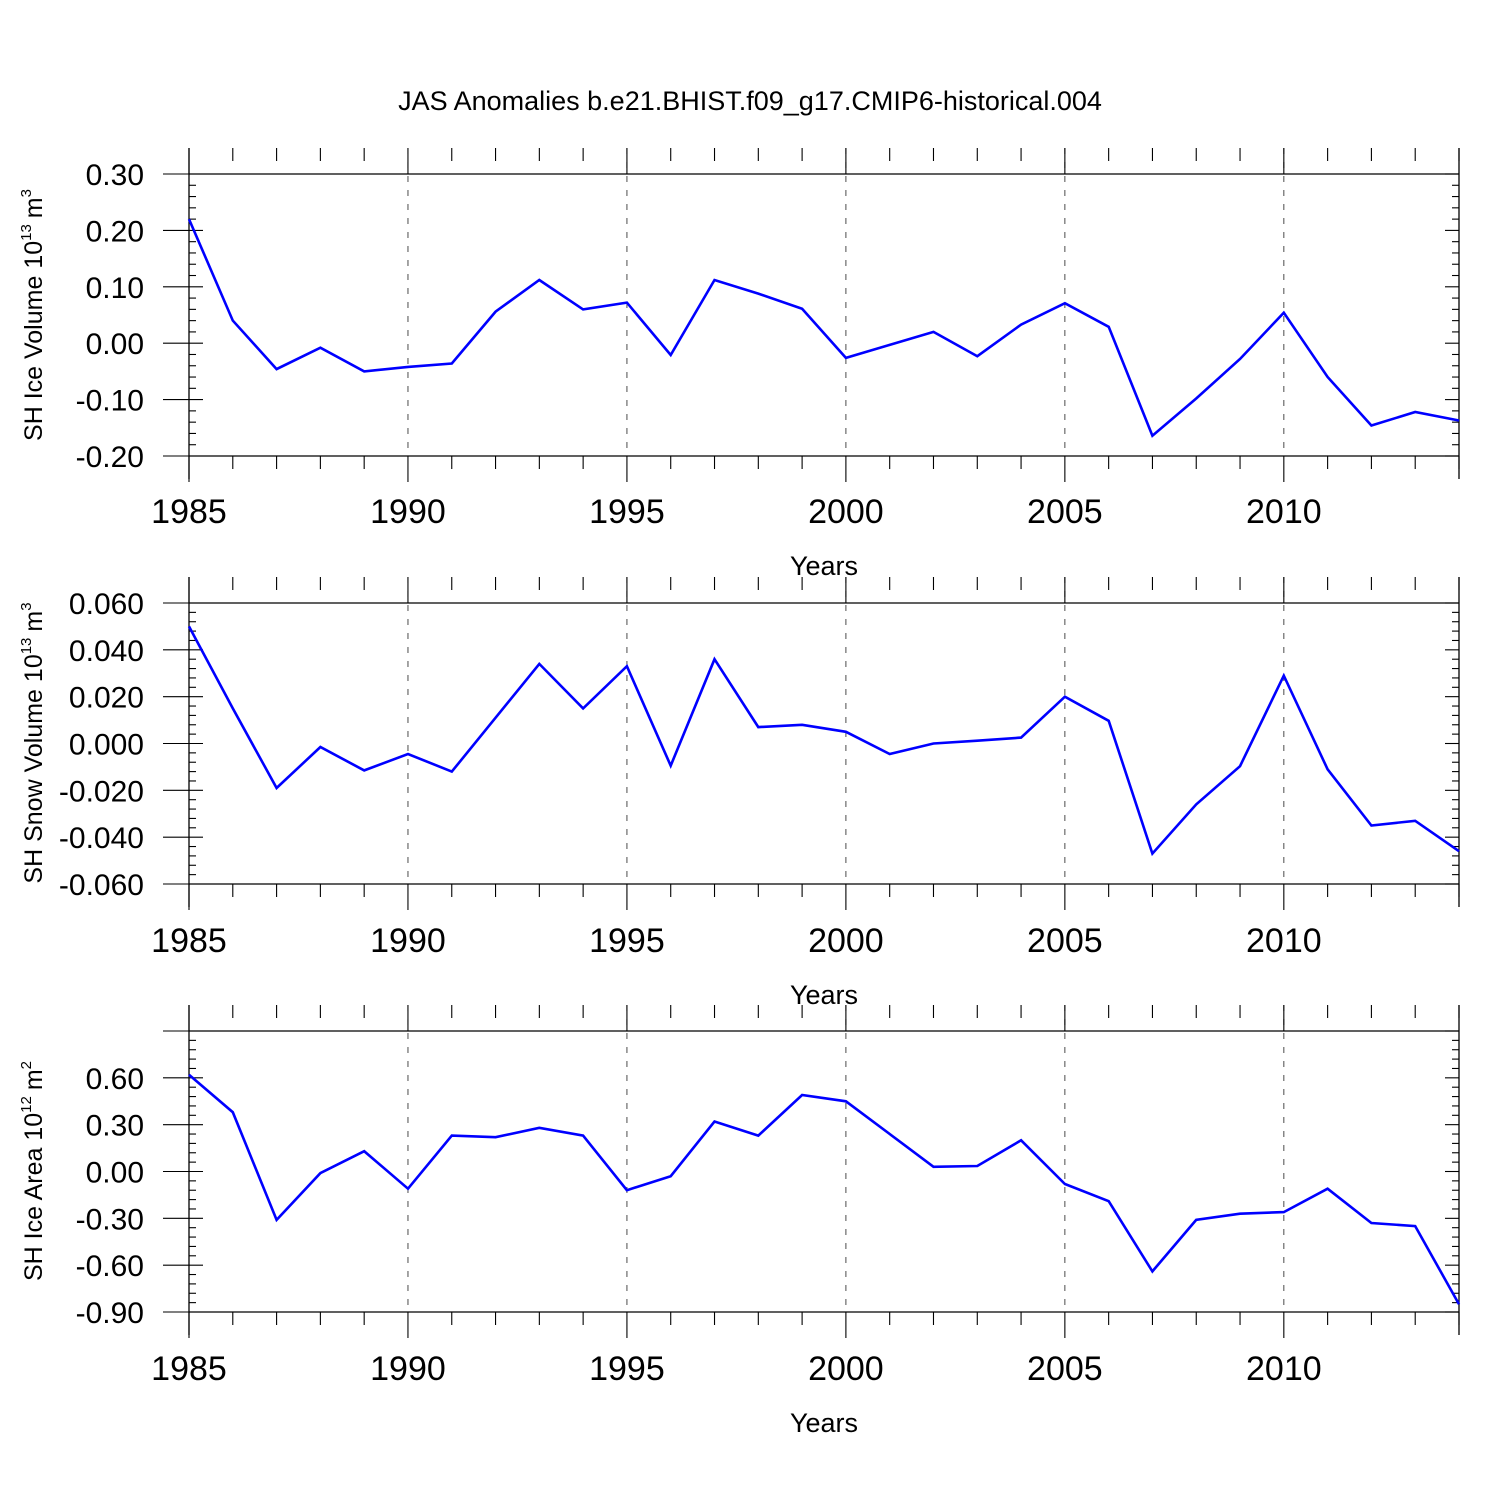 Image resolution: width=1500 pixels, height=1500 pixels. What do you see at coordinates (110, 457) in the screenshot?
I see `y-tick-label: -0.20` at bounding box center [110, 457].